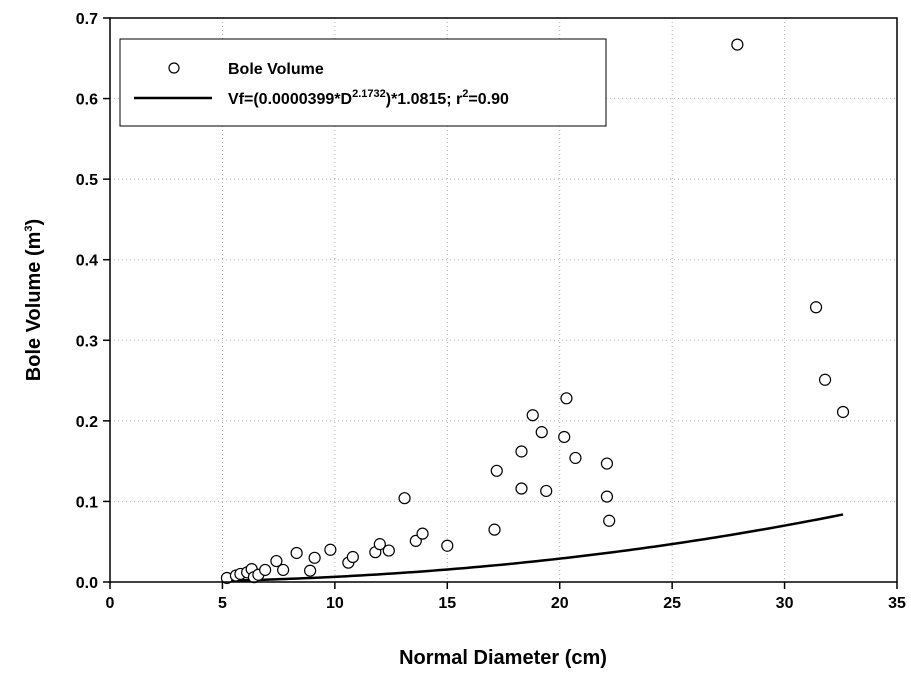 The height and width of the screenshot is (679, 911). What do you see at coordinates (672, 603) in the screenshot?
I see `x-tick-label: 25` at bounding box center [672, 603].